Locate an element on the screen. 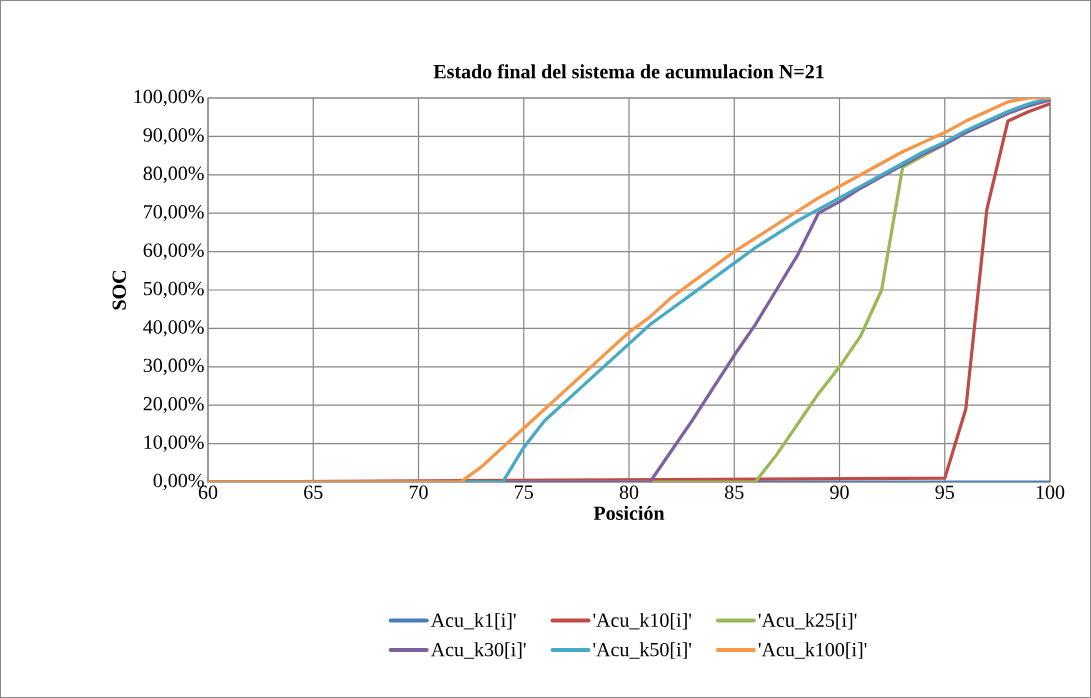 This screenshot has width=1091, height=698. y-tick-label: 70,00% is located at coordinates (174, 213).